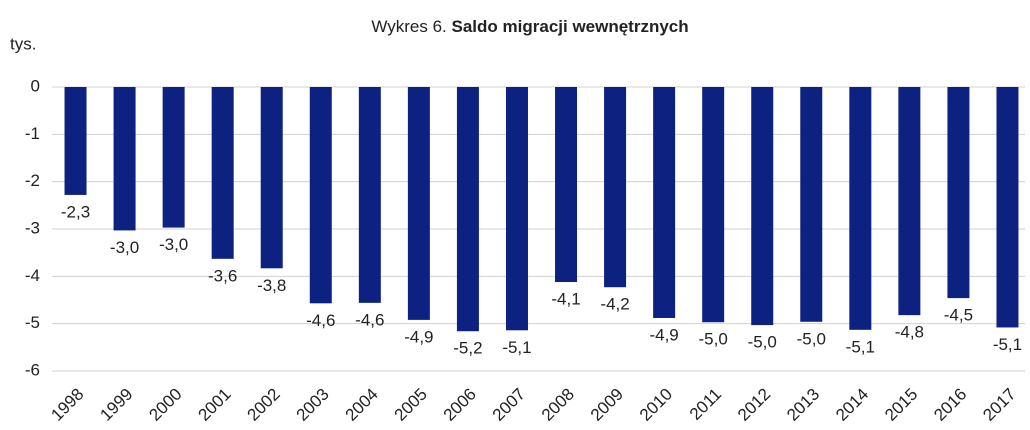 The width and height of the screenshot is (1030, 430). I want to click on x-tick-label: 2003, so click(313, 405).